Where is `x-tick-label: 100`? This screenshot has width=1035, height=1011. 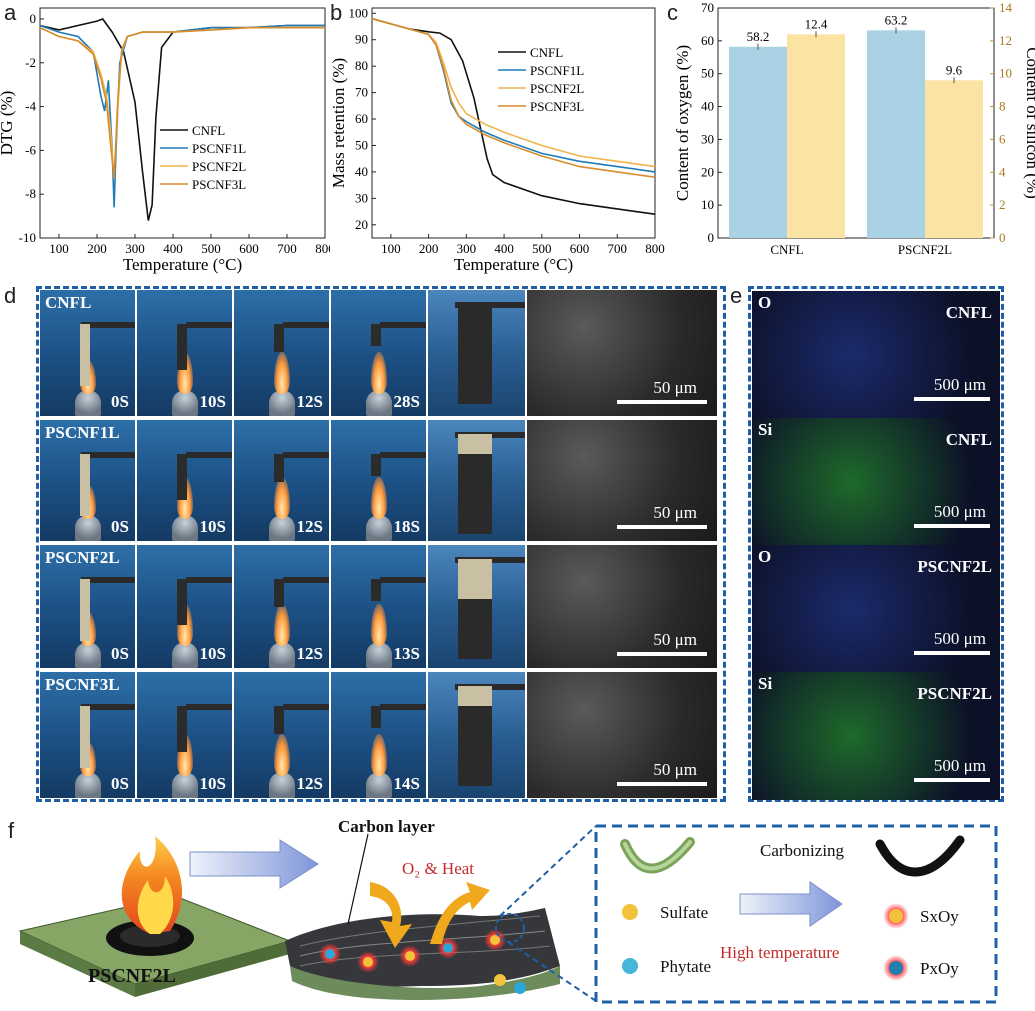 x-tick-label: 100 is located at coordinates (59, 248).